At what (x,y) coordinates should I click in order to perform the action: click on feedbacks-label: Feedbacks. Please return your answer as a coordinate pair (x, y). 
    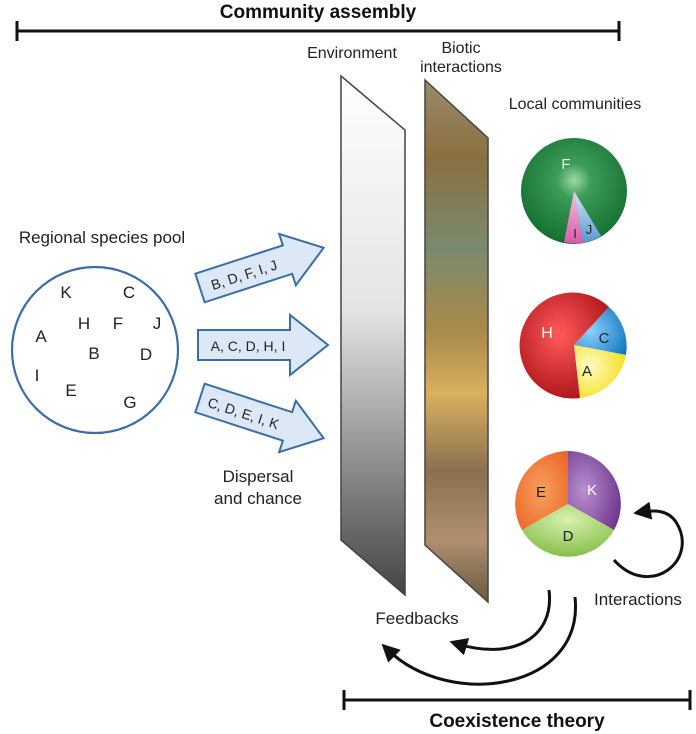
    Looking at the image, I should click on (416, 618).